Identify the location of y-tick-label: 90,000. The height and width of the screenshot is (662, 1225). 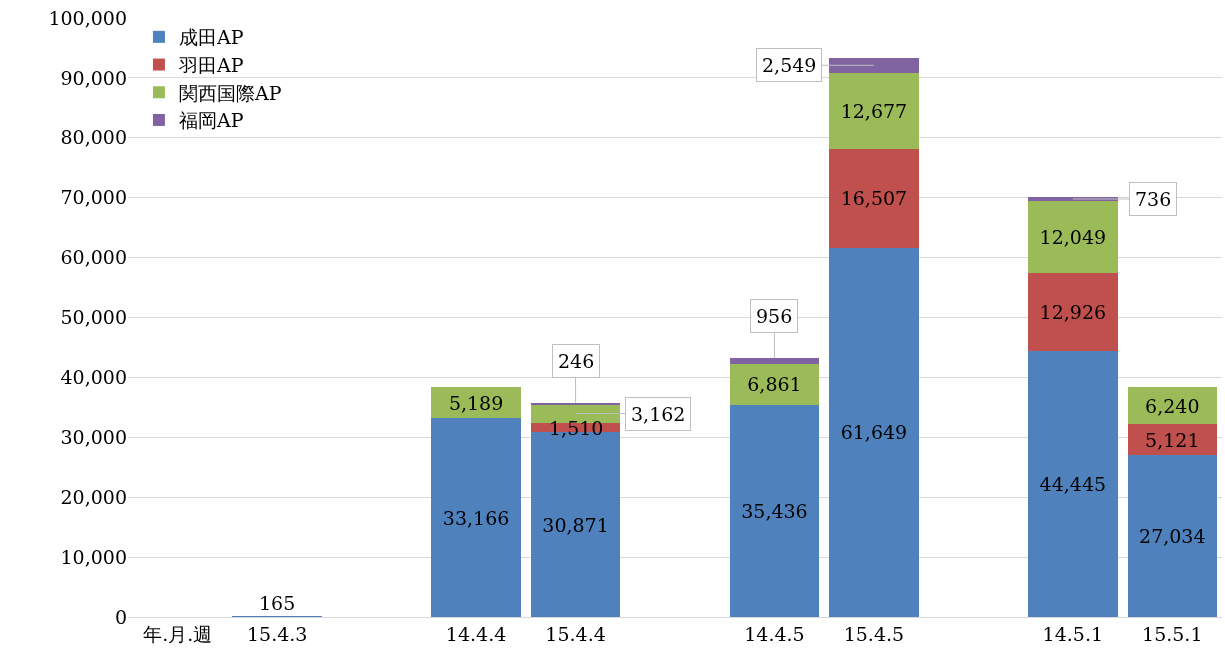
(93, 77).